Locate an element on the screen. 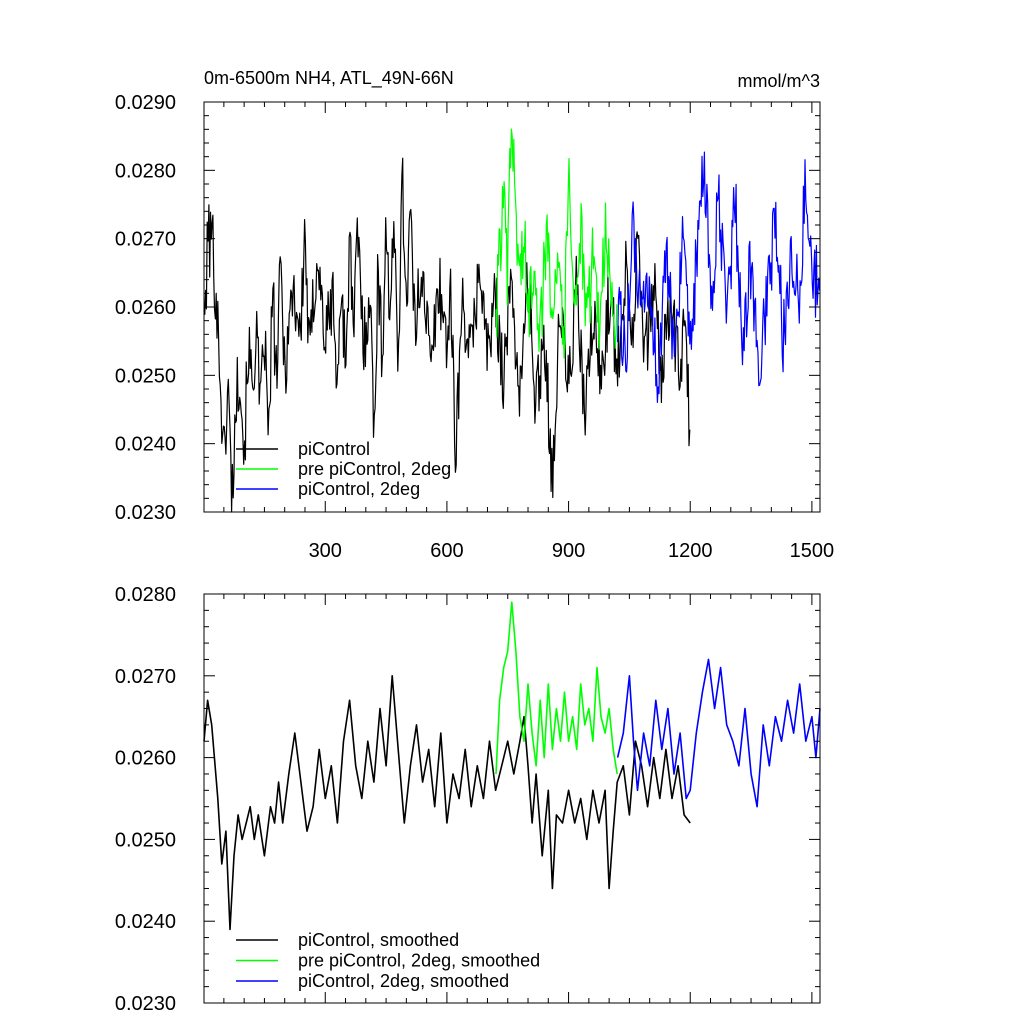 The height and width of the screenshot is (1024, 1024). legend-label: pre piControl, 2deg is located at coordinates (374, 469).